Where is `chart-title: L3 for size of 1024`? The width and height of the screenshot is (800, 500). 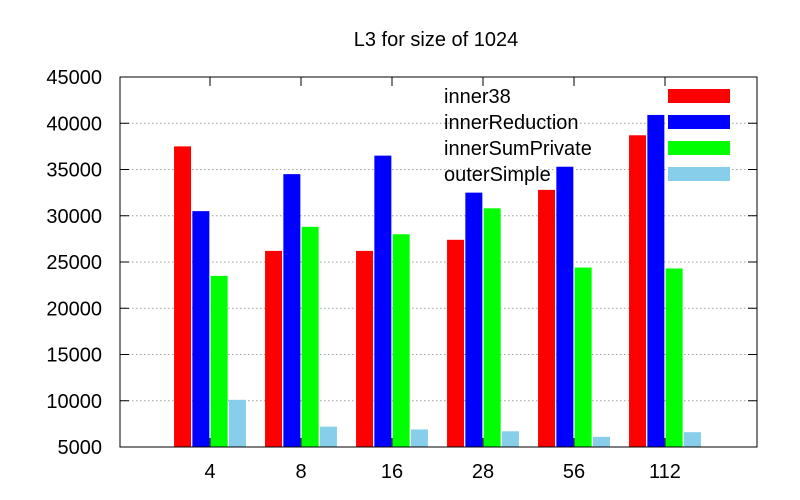 chart-title: L3 for size of 1024 is located at coordinates (436, 40).